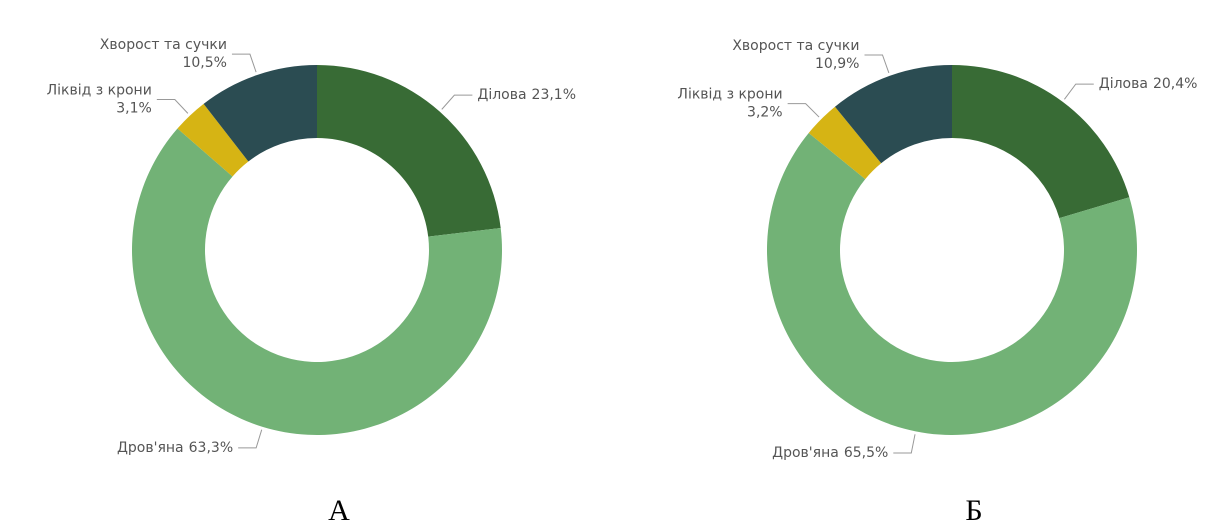  Describe the element at coordinates (211, 448) in the screenshot. I see `slice-value-label: 63,3%` at that location.